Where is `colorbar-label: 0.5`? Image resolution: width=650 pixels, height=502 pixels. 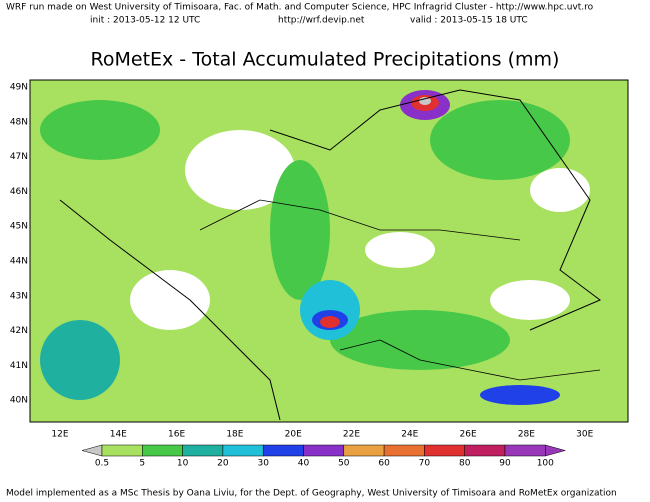
colorbar-label: 0.5 is located at coordinates (102, 464).